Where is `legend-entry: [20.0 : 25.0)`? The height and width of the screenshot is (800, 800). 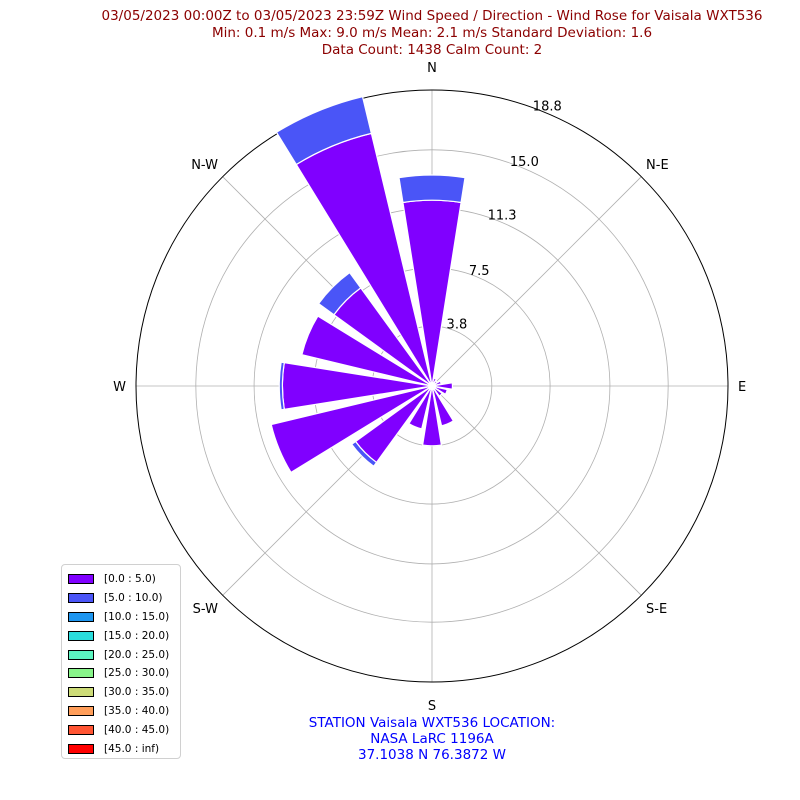
legend-entry: [20.0 : 25.0) is located at coordinates (124, 654).